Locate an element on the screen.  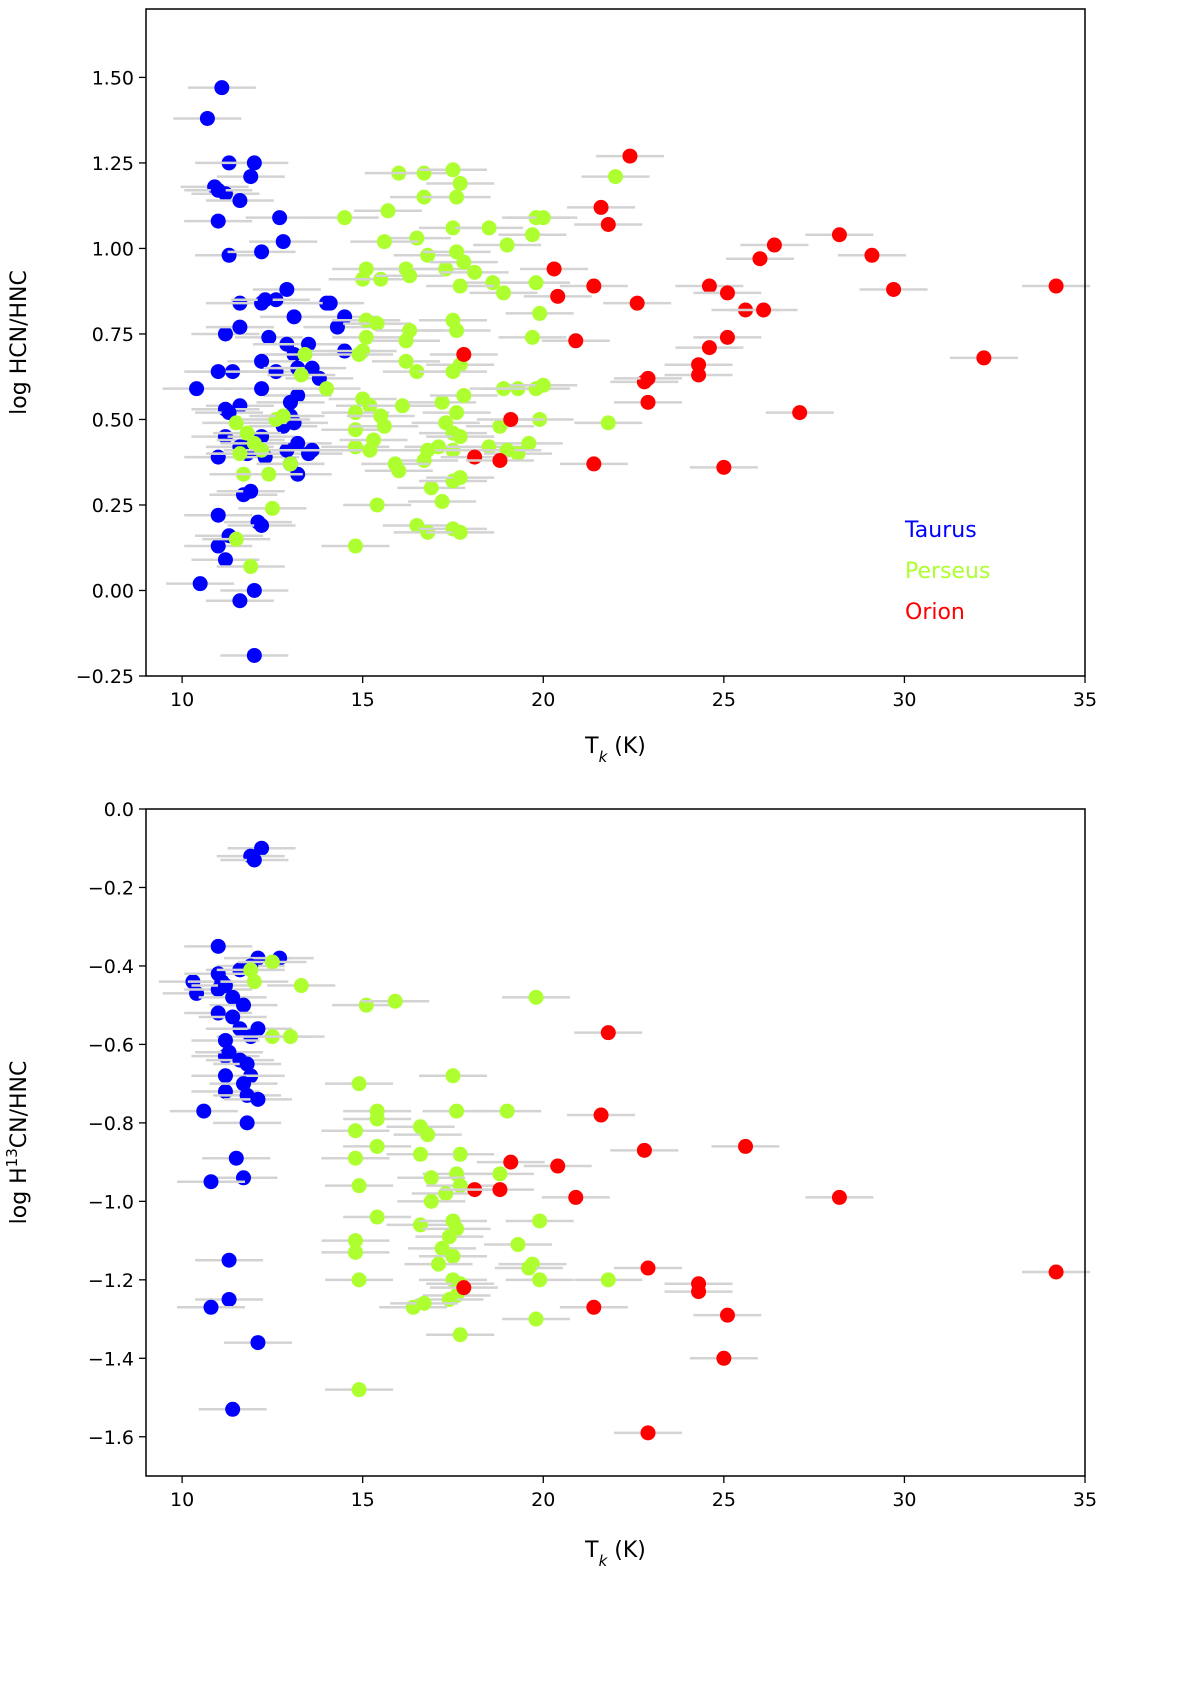
series-orion is located at coordinates (760, 1233).